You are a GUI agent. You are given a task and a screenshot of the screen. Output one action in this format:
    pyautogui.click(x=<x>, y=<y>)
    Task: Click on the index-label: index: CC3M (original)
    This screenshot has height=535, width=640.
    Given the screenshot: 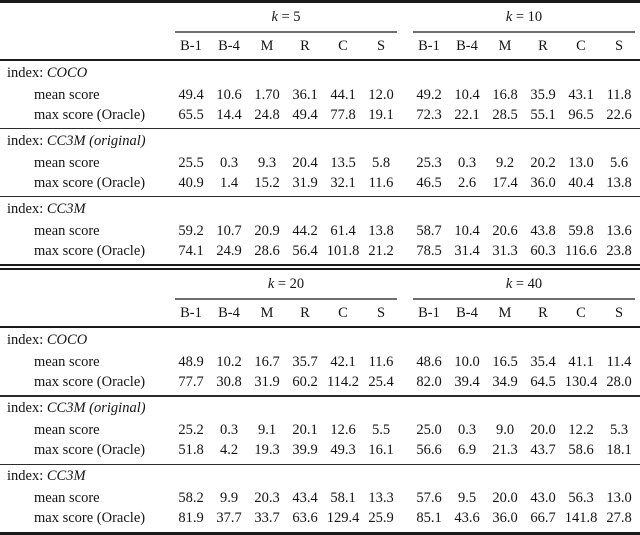 What is the action you would take?
    pyautogui.click(x=320, y=408)
    